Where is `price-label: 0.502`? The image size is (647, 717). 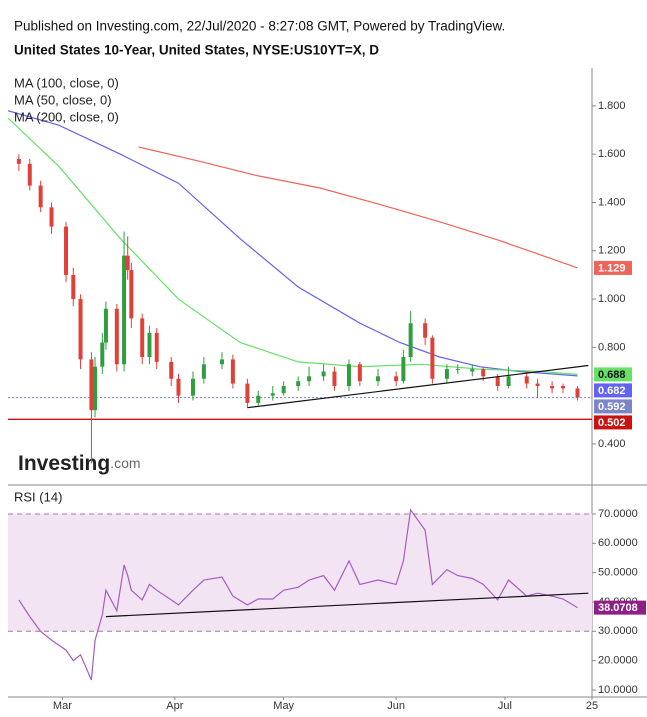
price-label: 0.502 is located at coordinates (612, 423).